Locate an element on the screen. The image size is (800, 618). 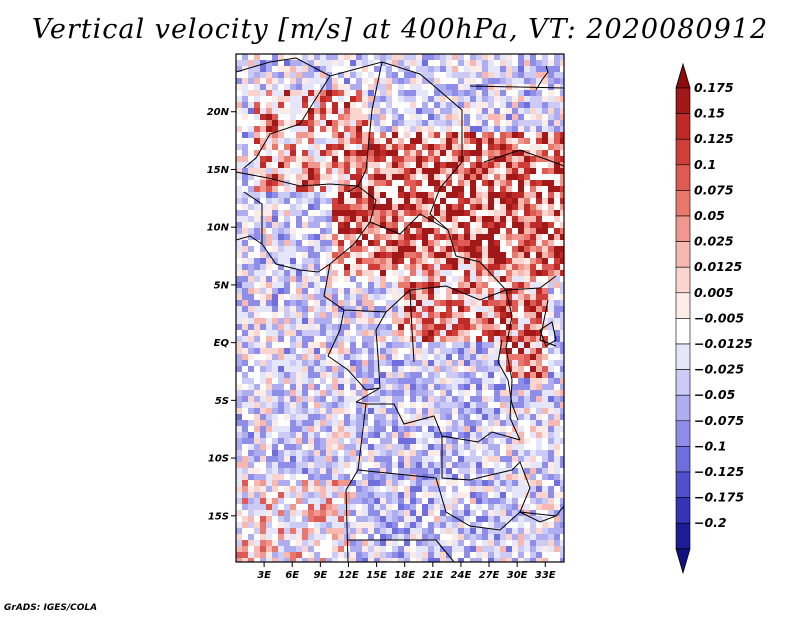
lat-tick-label: 10N is located at coordinates (218, 228).